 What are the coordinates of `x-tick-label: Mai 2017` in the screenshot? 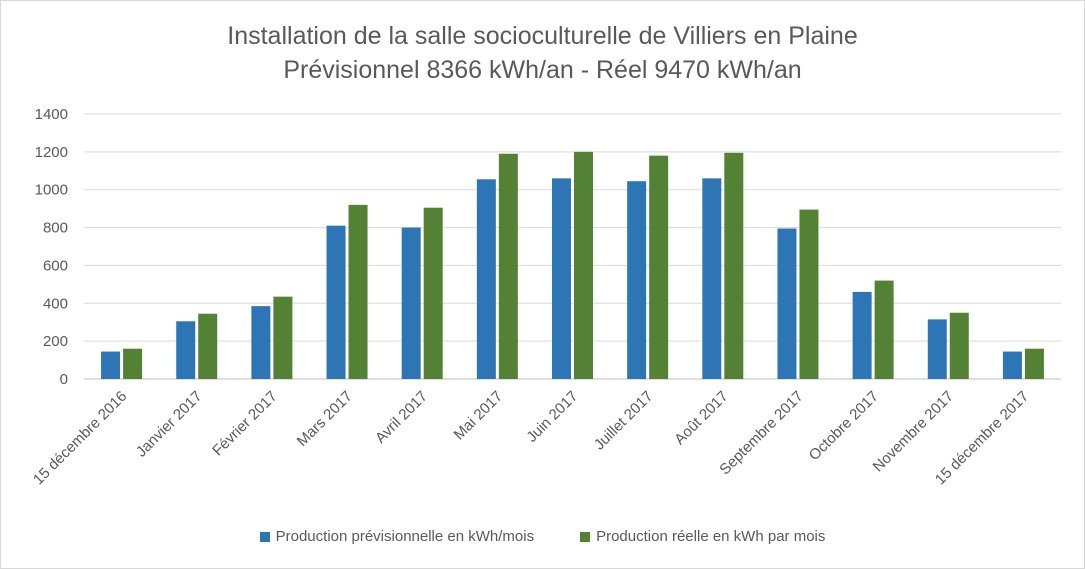 It's located at (479, 416).